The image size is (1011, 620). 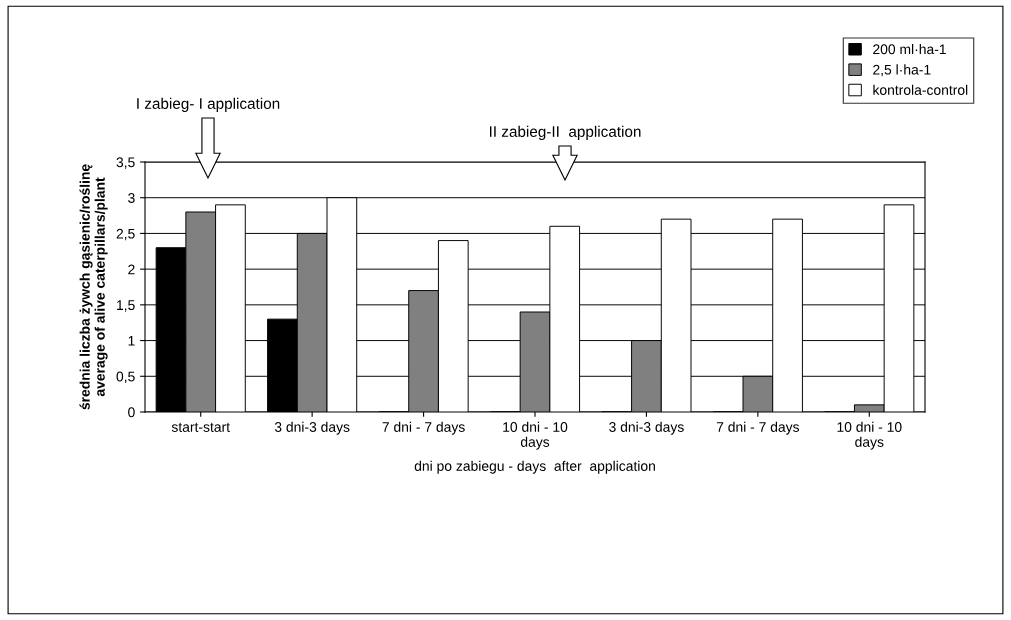 What do you see at coordinates (125, 163) in the screenshot?
I see `y-tick-label: 3,5` at bounding box center [125, 163].